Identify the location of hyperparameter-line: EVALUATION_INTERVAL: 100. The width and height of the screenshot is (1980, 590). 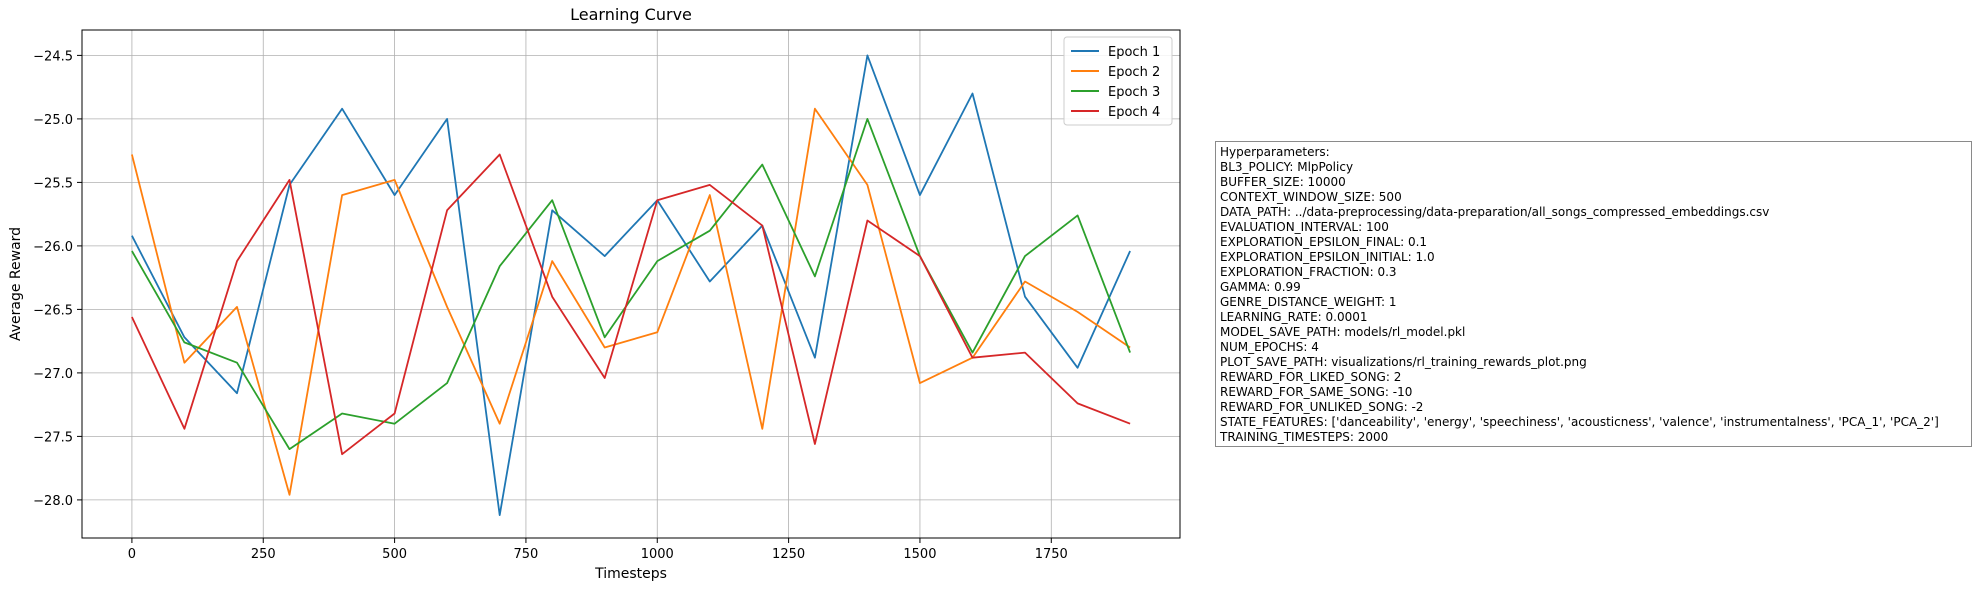
(1304, 227).